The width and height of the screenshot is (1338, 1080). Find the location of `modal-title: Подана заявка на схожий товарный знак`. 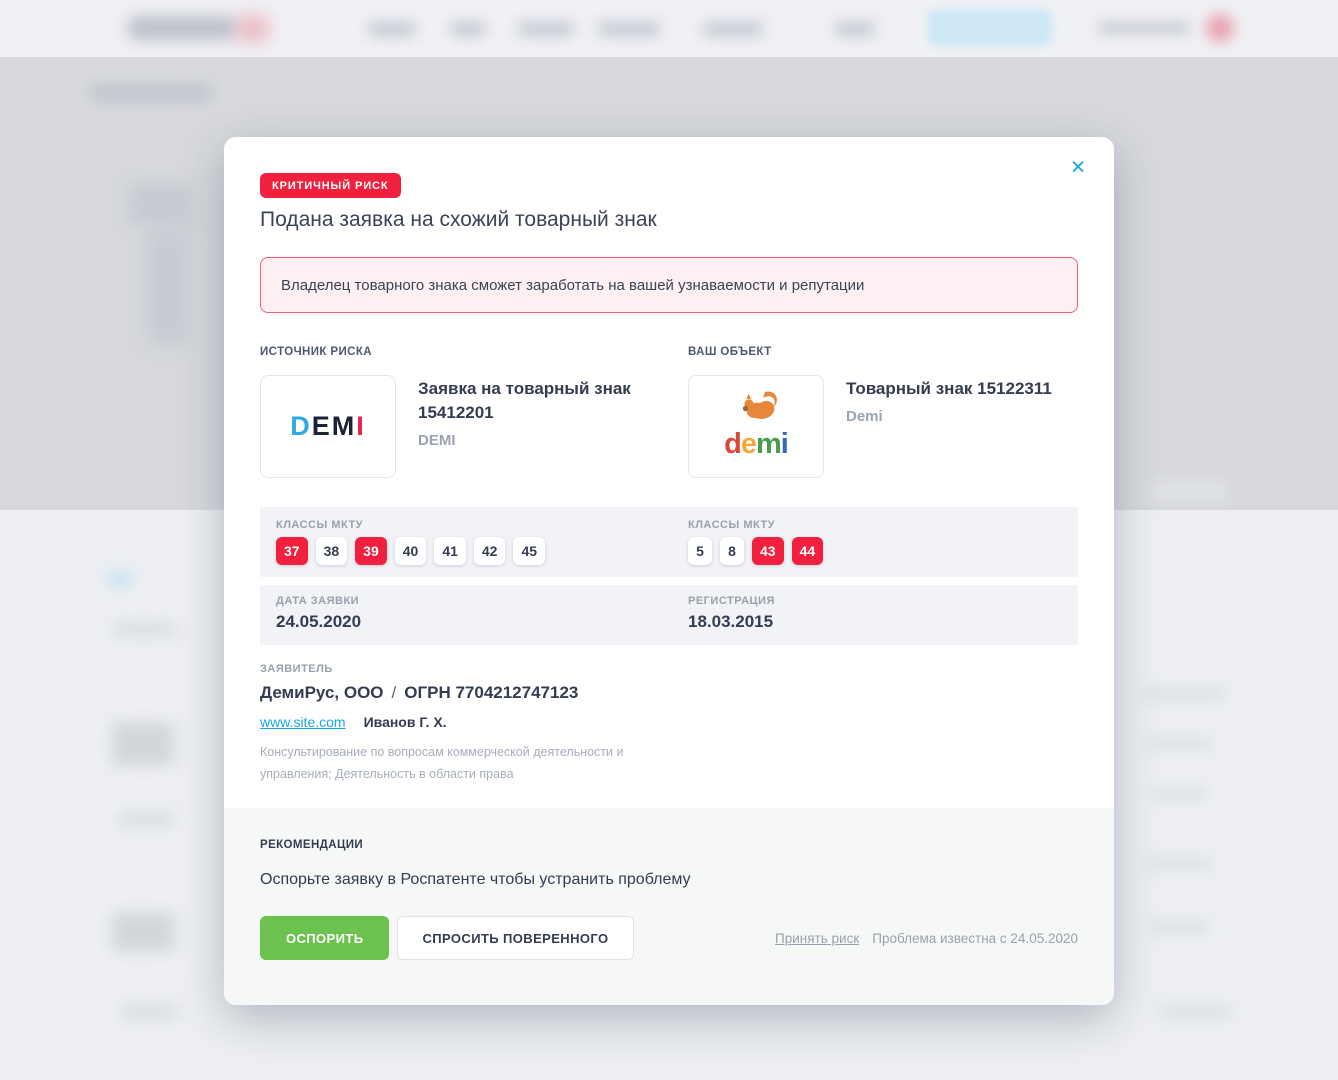

modal-title: Подана заявка на схожий товарный знак is located at coordinates (458, 219).